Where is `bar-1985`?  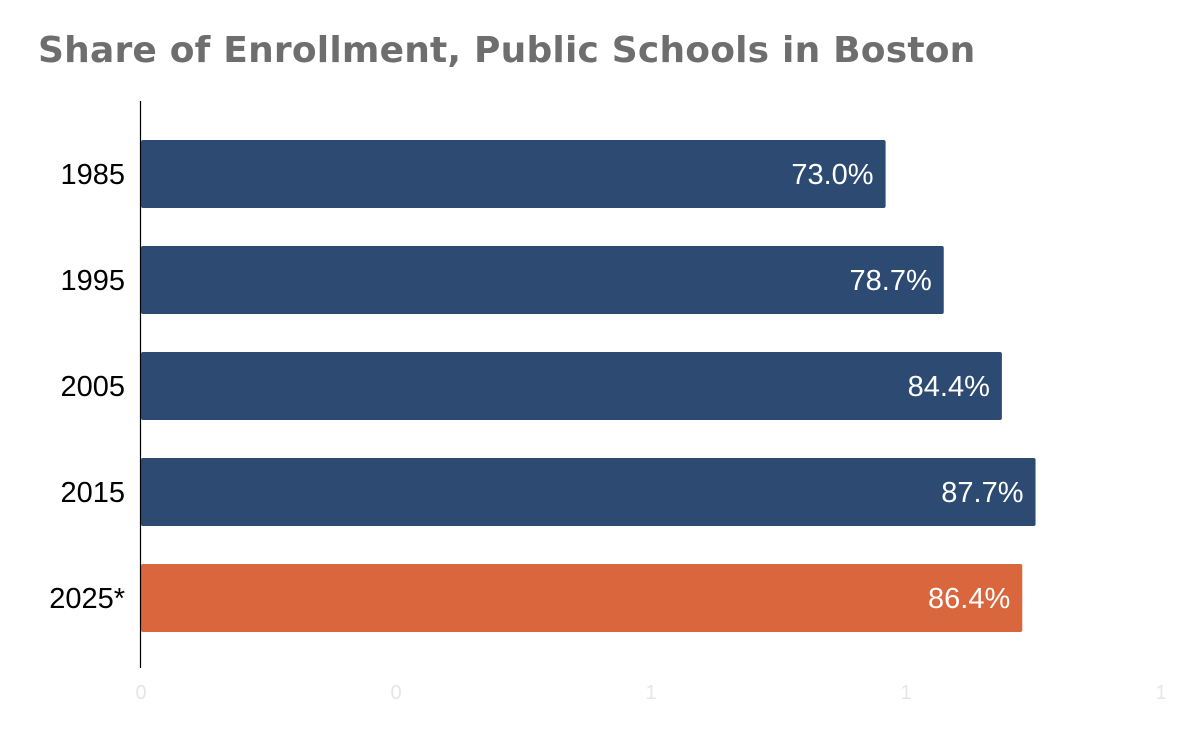
bar-1985 is located at coordinates (513, 174).